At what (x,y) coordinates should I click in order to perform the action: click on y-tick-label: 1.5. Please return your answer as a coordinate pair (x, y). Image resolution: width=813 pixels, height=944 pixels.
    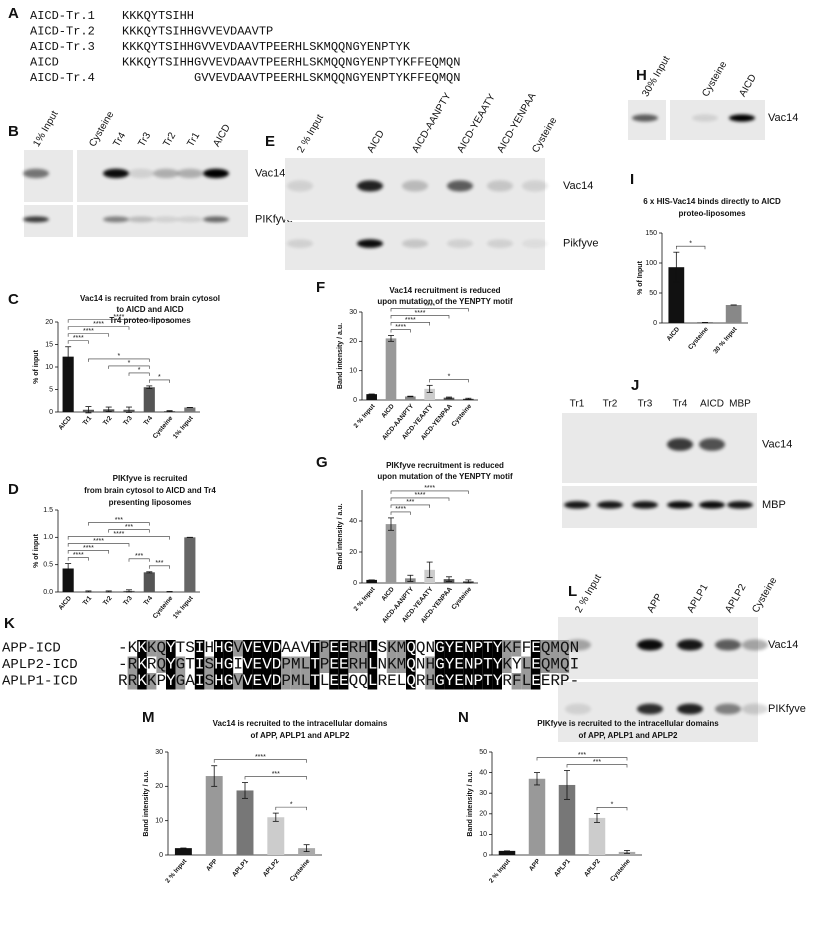
    Looking at the image, I should click on (48, 510).